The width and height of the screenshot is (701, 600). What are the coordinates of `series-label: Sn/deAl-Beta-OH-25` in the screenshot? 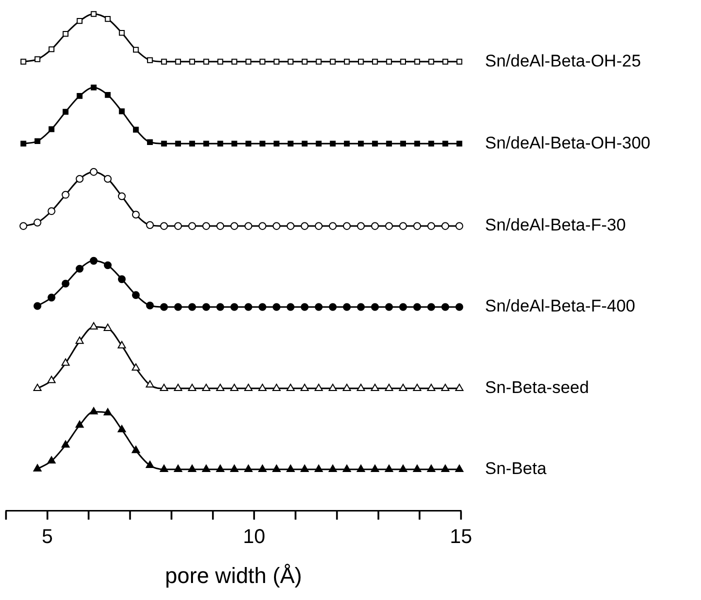 It's located at (563, 60).